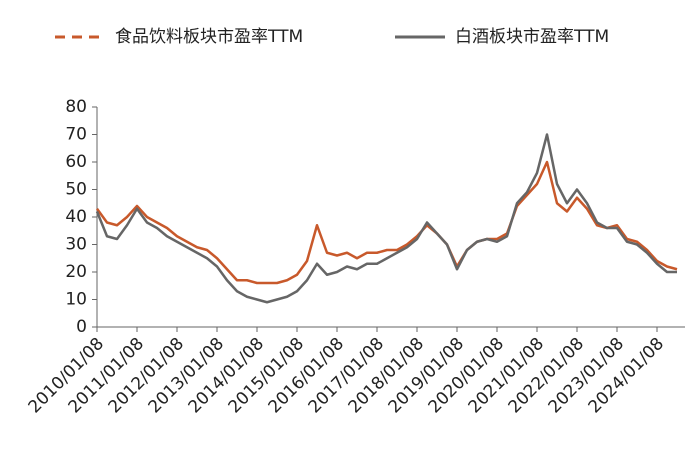  What do you see at coordinates (76, 107) in the screenshot?
I see `y-tick-label: 80` at bounding box center [76, 107].